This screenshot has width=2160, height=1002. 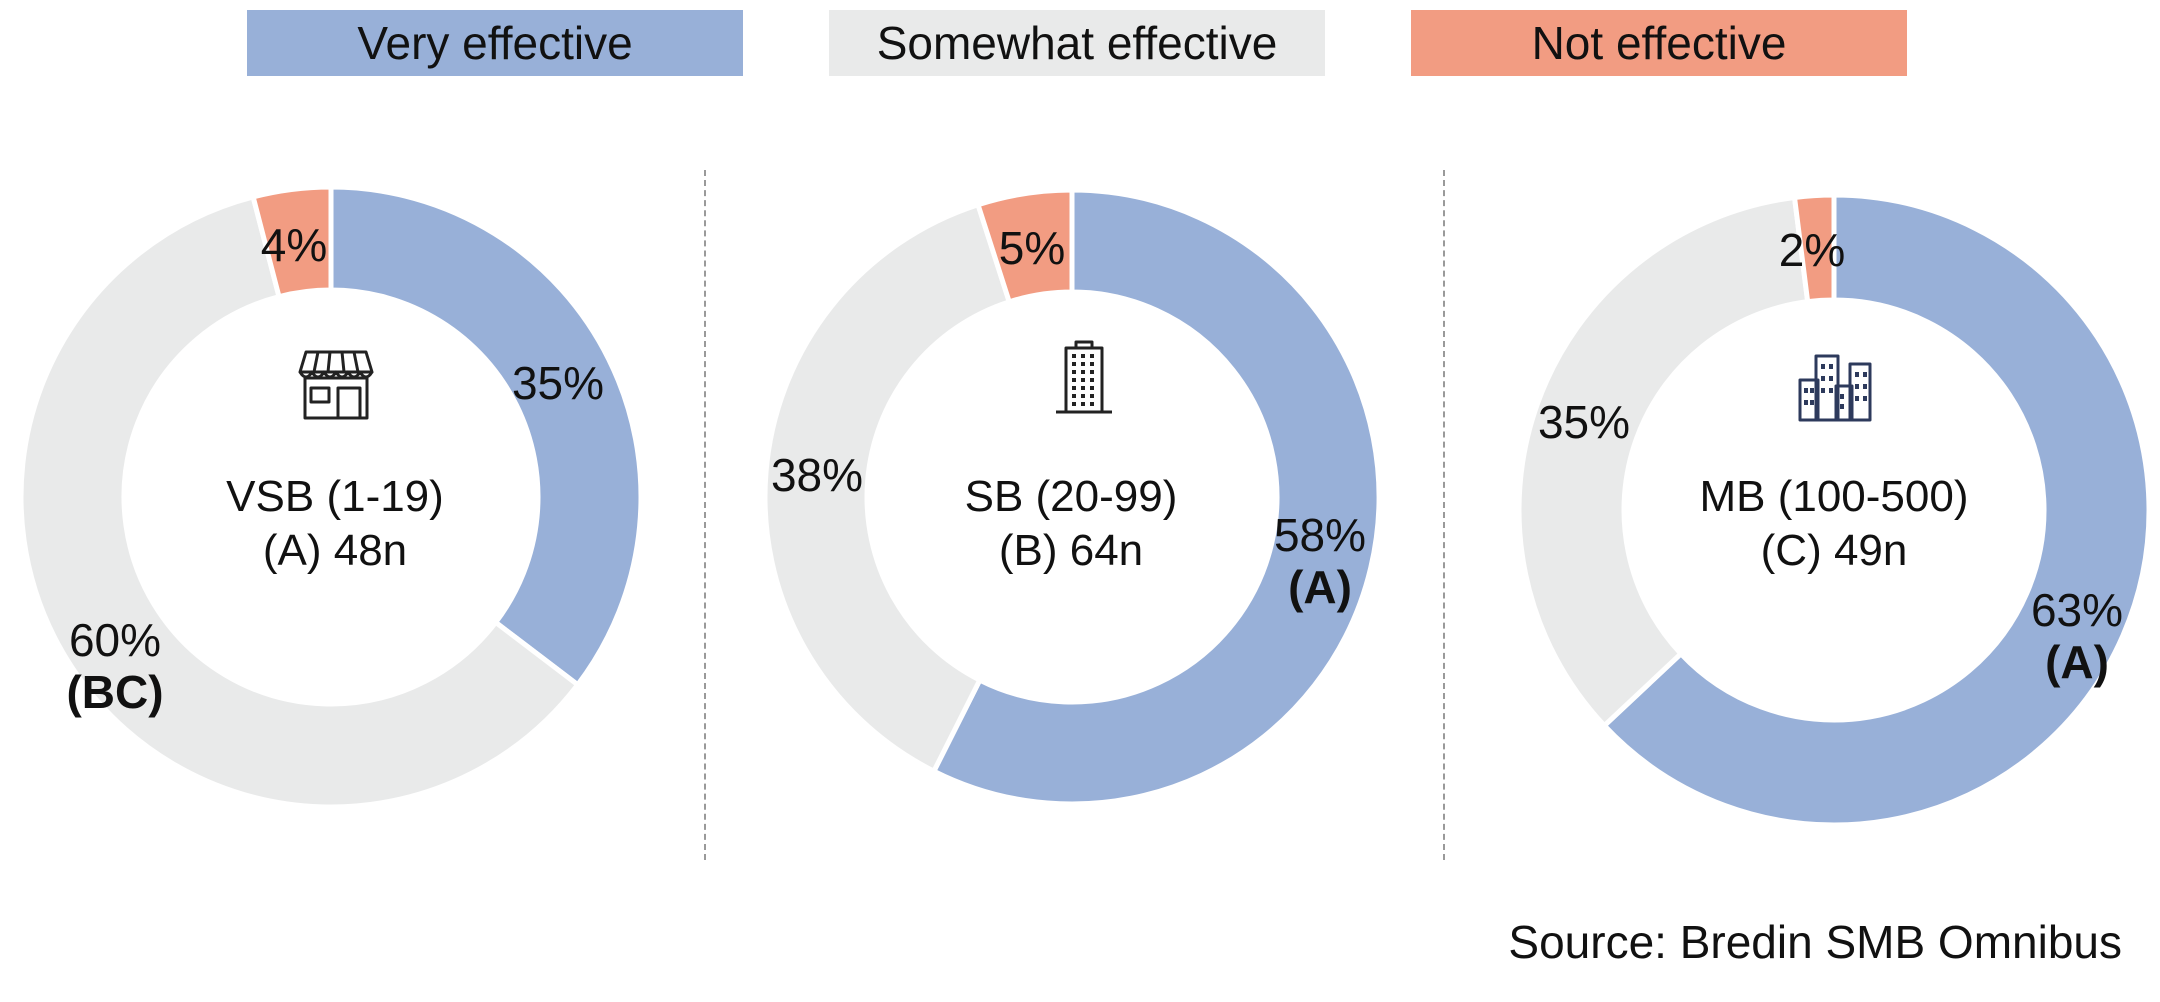 What do you see at coordinates (1071, 550) in the screenshot?
I see `segment-sample-size: (B) 64n` at bounding box center [1071, 550].